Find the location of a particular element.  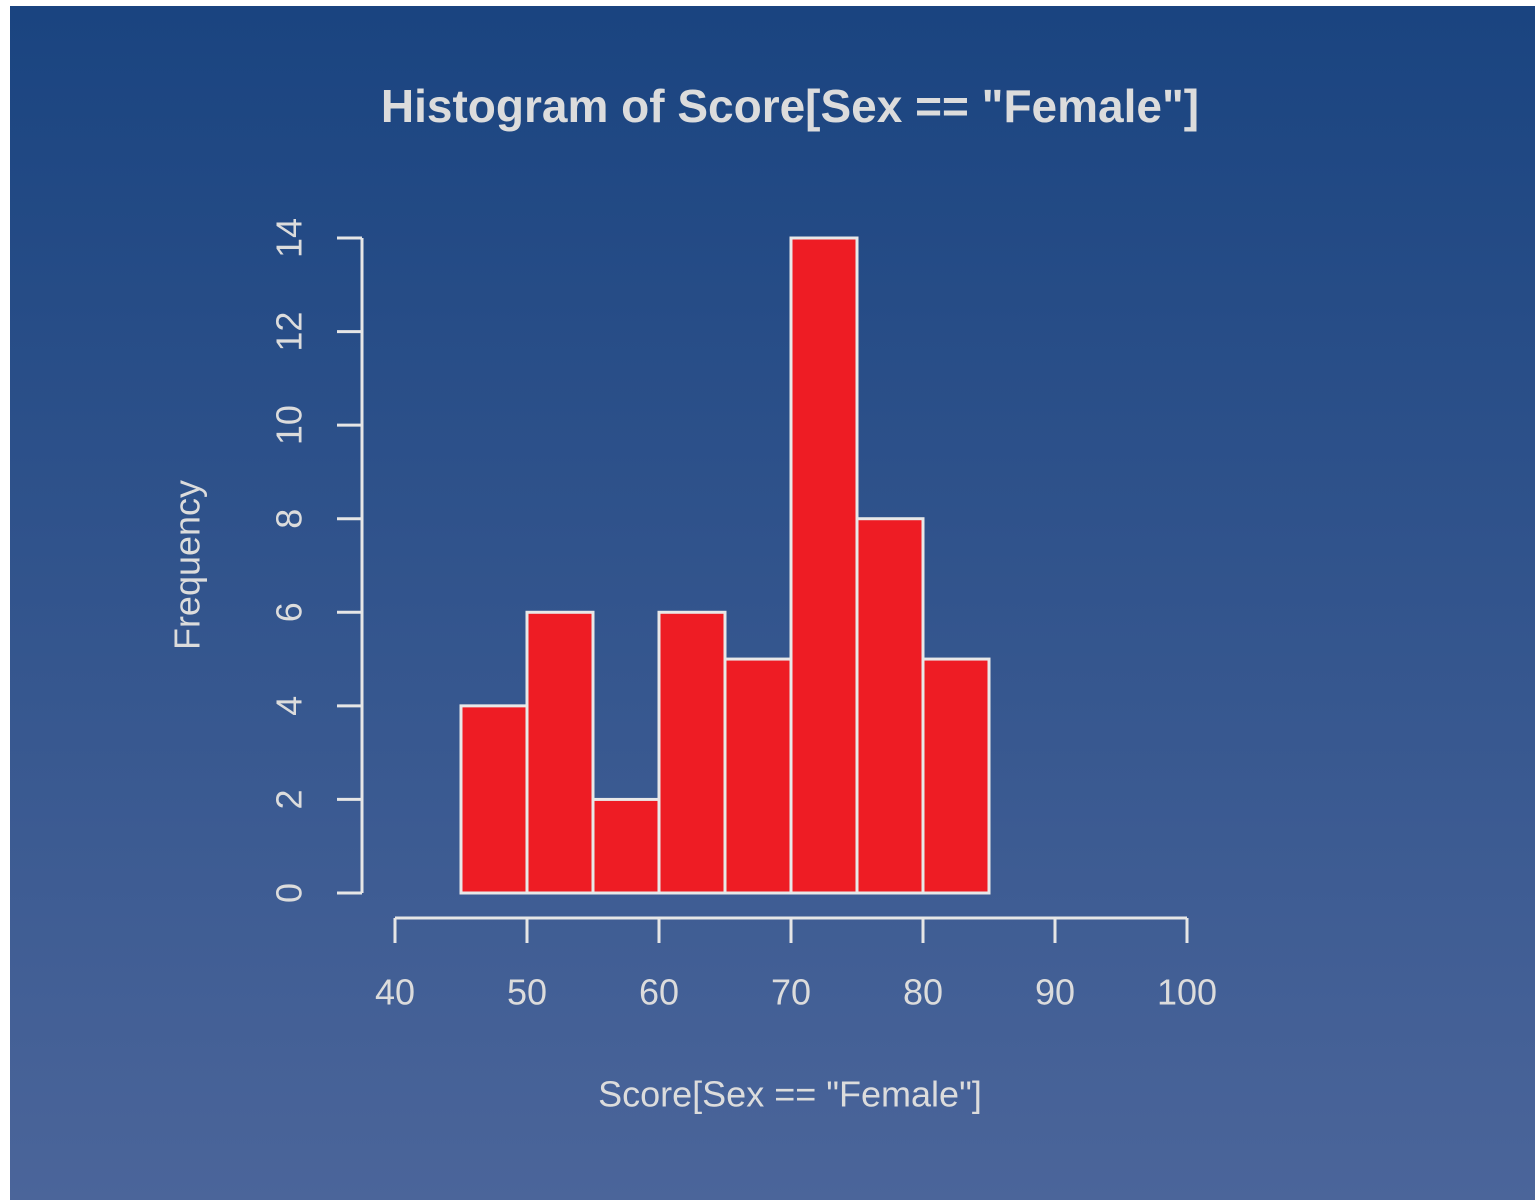

x-tick-label: 80 is located at coordinates (923, 992).